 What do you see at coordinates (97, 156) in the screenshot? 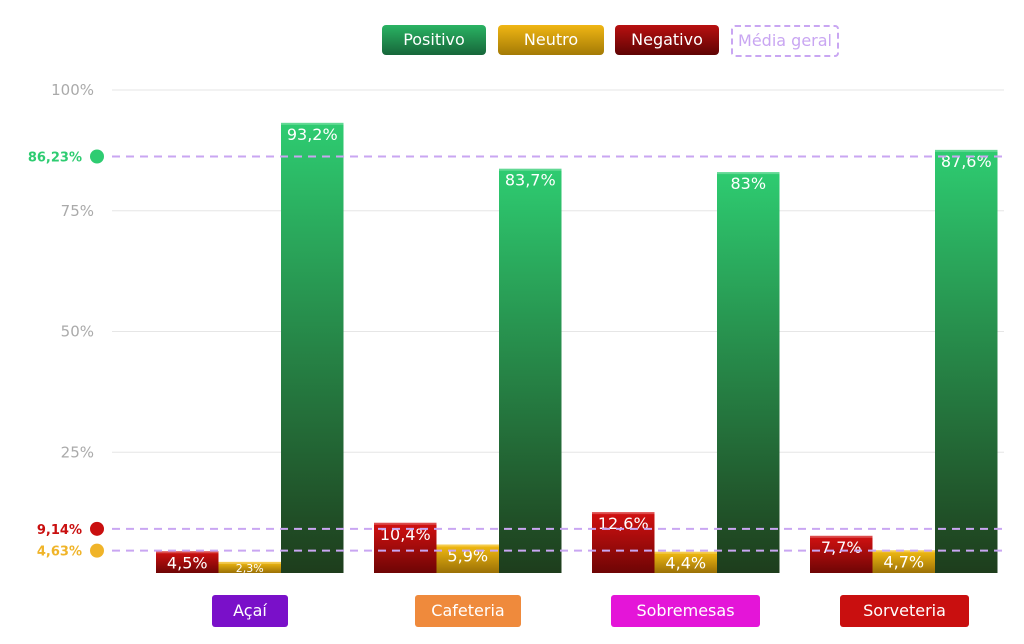
I see `average-dot-positivo` at bounding box center [97, 156].